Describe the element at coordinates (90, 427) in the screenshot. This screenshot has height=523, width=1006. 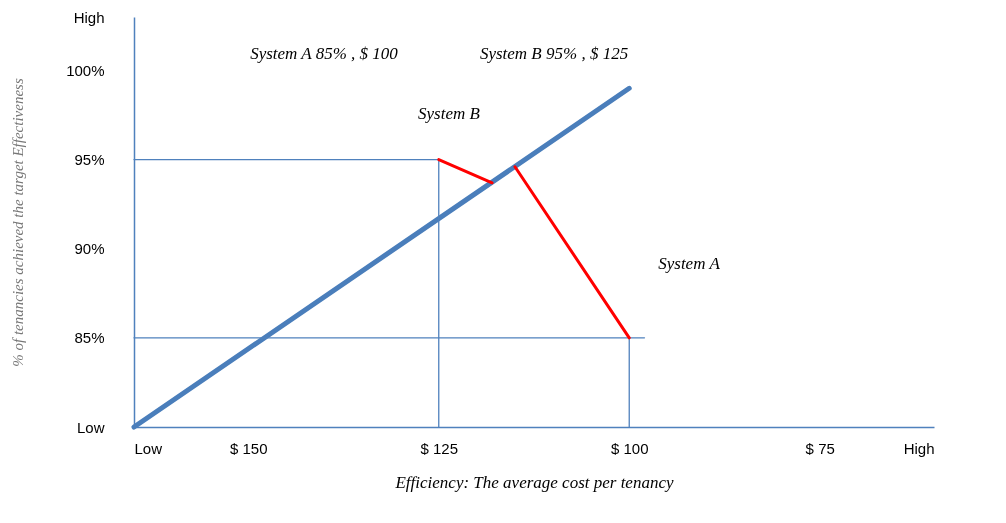
I see `y-tick-label: Low` at that location.